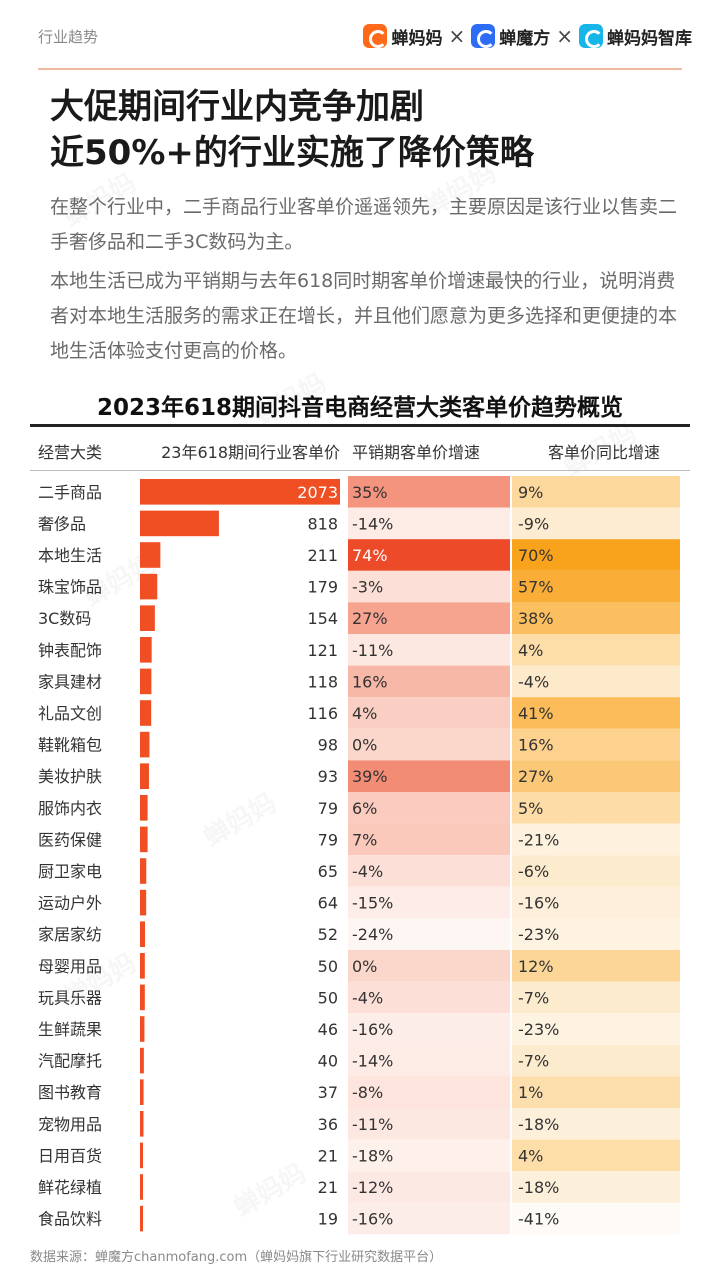  What do you see at coordinates (360, 69) in the screenshot?
I see `top-divider` at bounding box center [360, 69].